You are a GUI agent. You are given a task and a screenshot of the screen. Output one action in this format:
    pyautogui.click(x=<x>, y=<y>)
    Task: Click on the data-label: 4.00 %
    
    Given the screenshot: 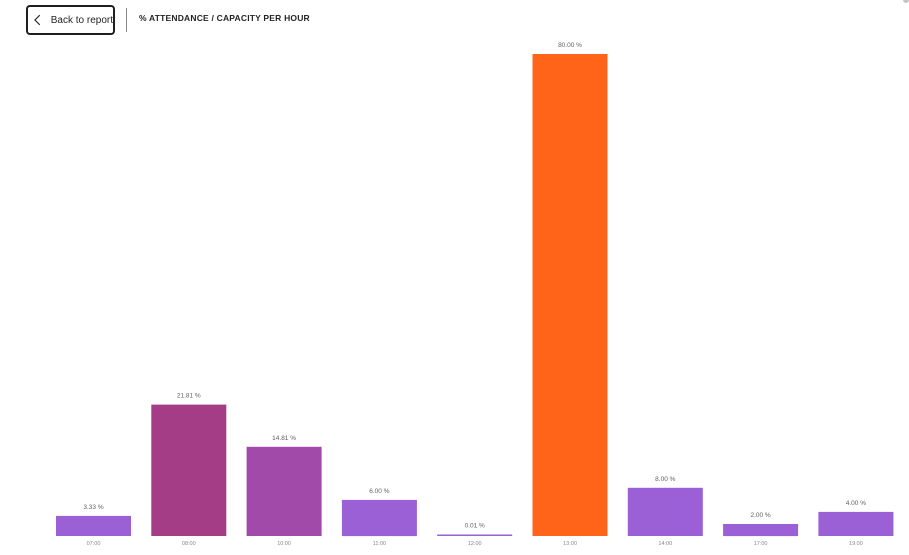 What is the action you would take?
    pyautogui.click(x=856, y=503)
    